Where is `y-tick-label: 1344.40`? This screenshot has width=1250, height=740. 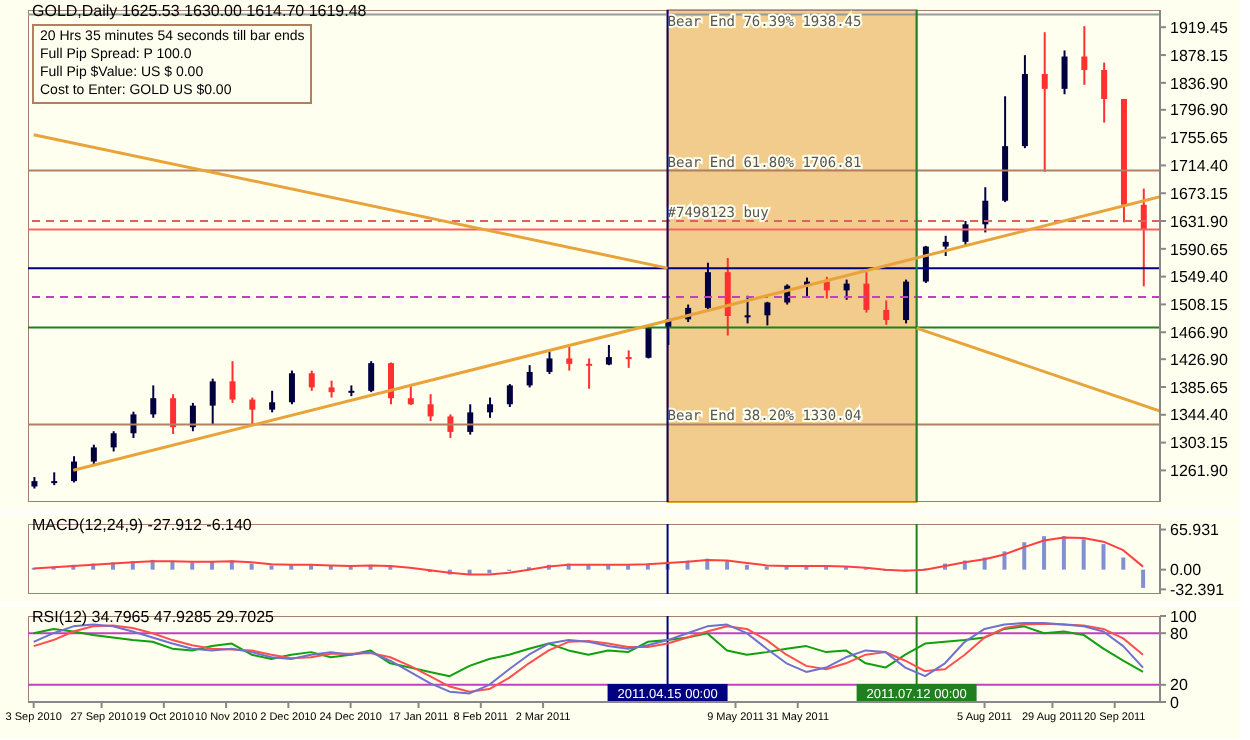 y-tick-label: 1344.40 is located at coordinates (1199, 415).